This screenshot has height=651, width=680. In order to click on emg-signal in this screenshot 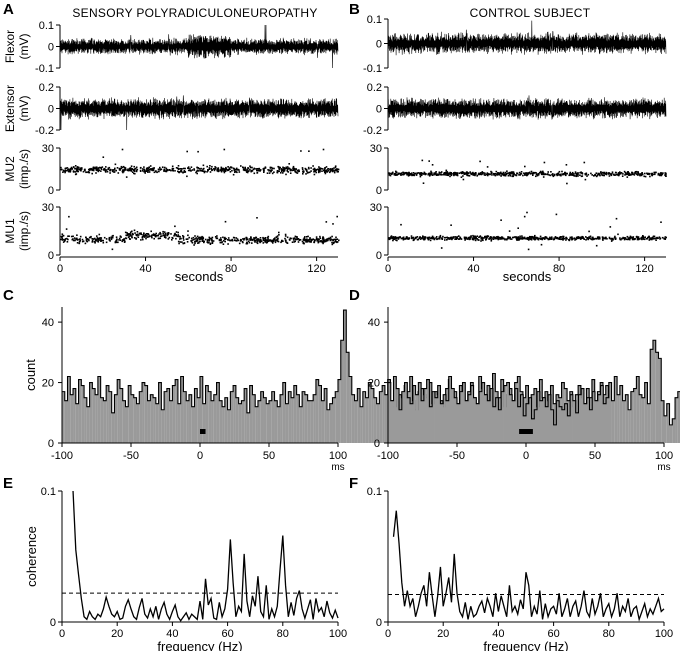, I will do `click(199, 46)`.